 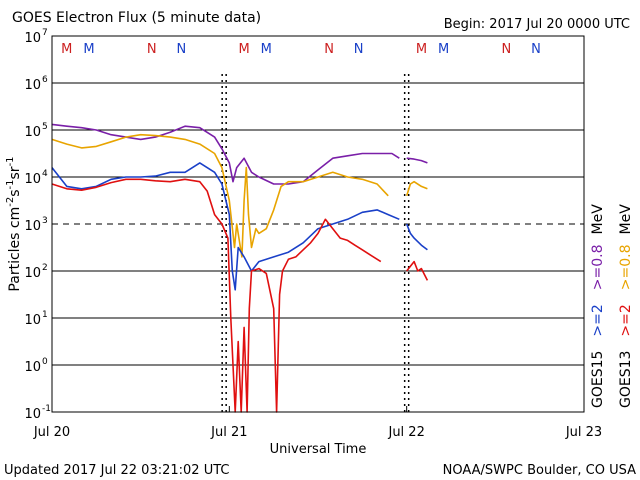 I want to click on marker-1-1: M, so click(x=88, y=49).